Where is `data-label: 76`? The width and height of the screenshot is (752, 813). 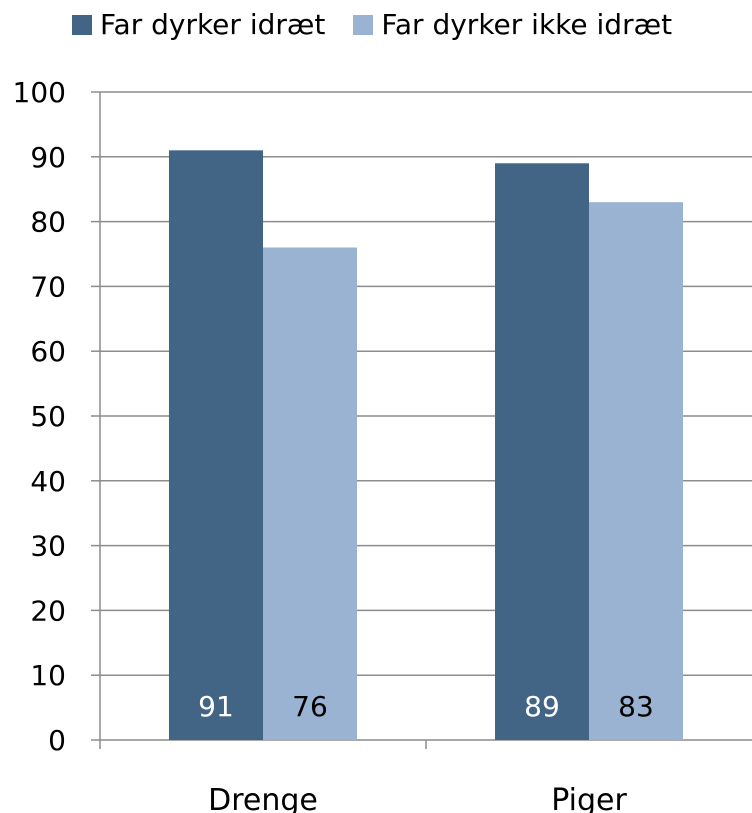 data-label: 76 is located at coordinates (310, 706).